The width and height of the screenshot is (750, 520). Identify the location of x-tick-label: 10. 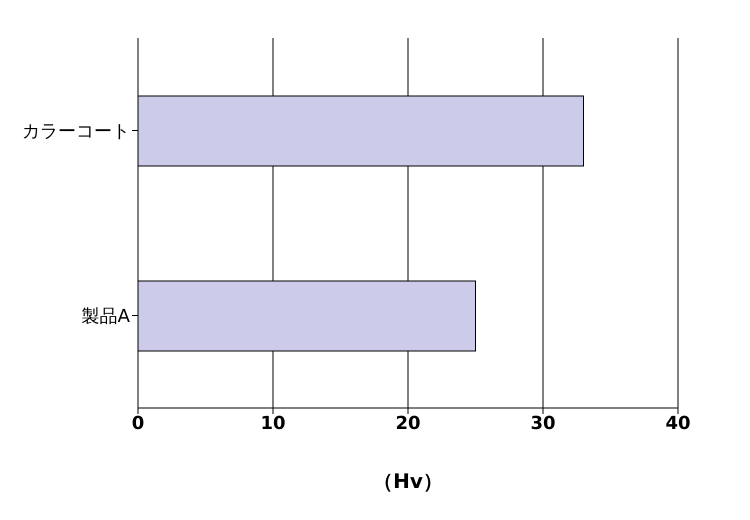
(273, 423).